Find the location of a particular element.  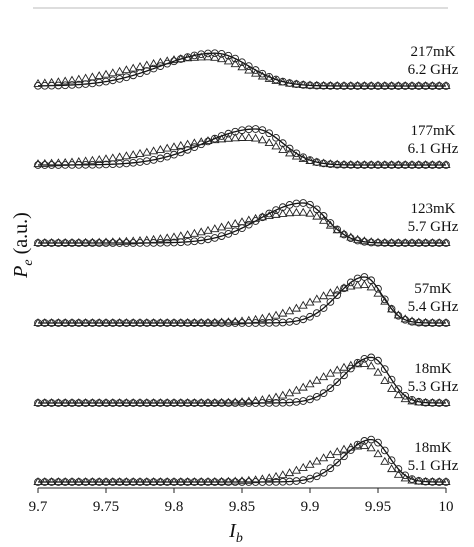

panel-1: 217mK 6.2 GHz is located at coordinates (246, 67).